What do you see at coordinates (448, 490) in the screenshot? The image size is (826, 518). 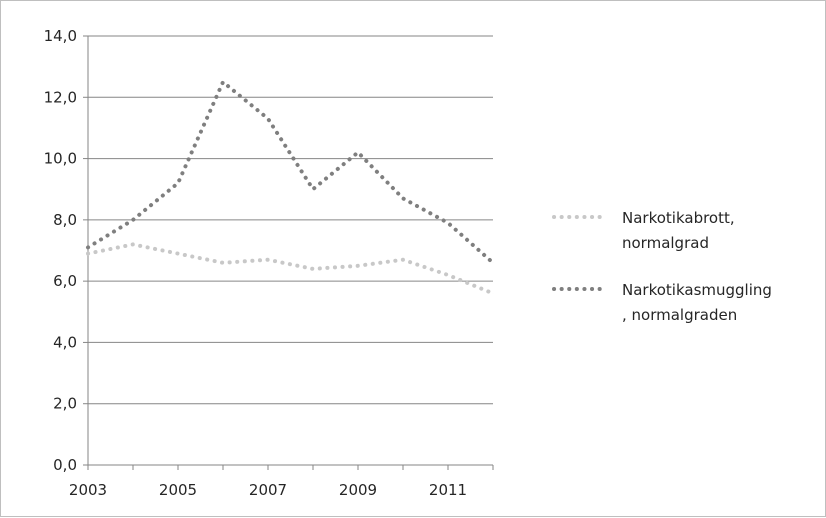 I see `x-tick-label: 2011` at bounding box center [448, 490].